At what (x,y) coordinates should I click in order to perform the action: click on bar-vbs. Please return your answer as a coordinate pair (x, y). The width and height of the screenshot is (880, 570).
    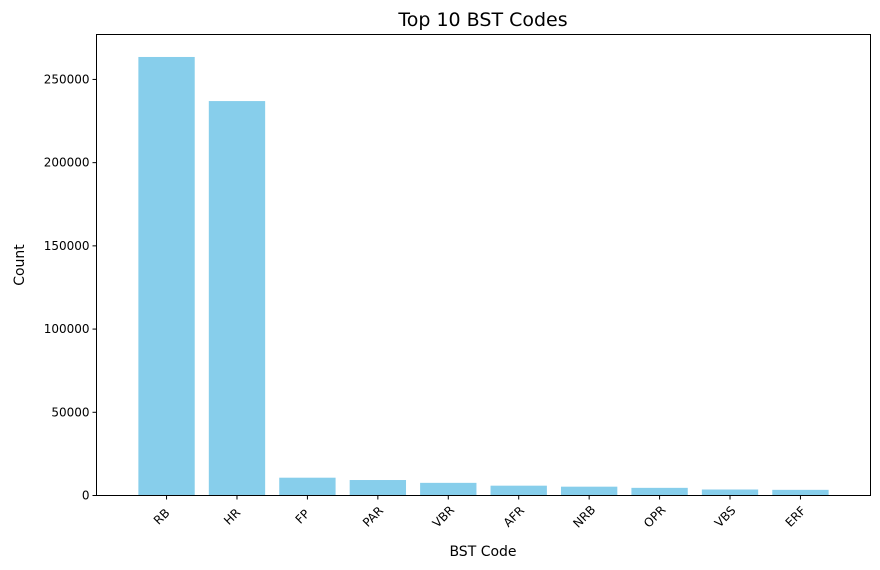
    Looking at the image, I should click on (730, 492).